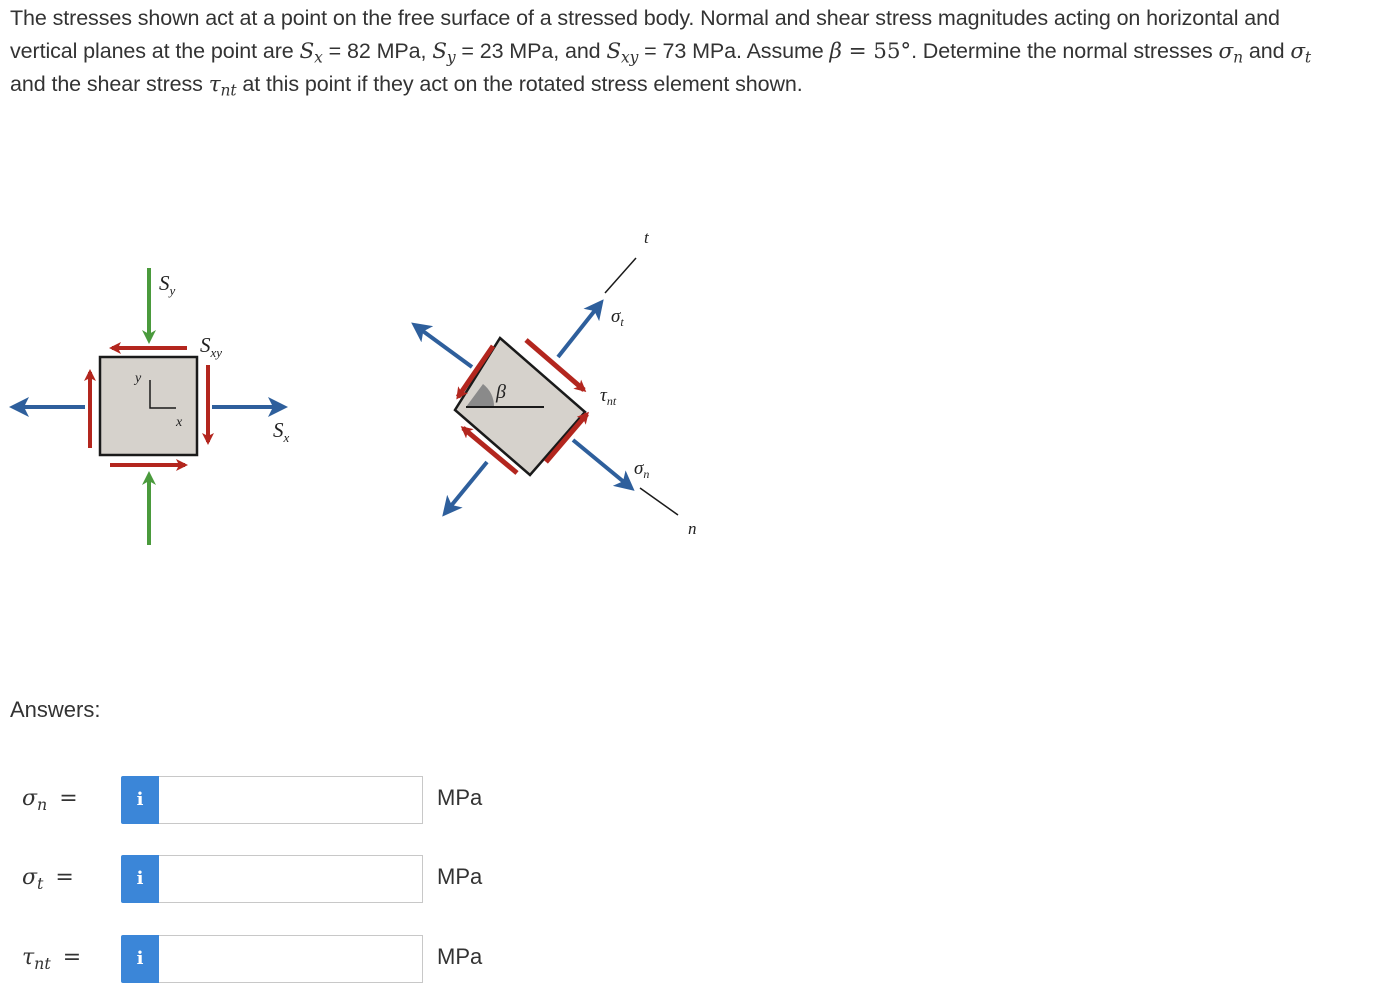  Describe the element at coordinates (835, 51) in the screenshot. I see `beta-symbol: β` at that location.